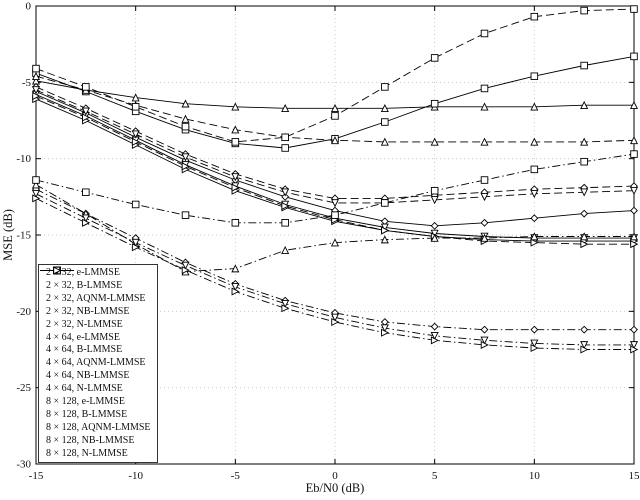 The image size is (640, 500). What do you see at coordinates (23, 312) in the screenshot?
I see `y-tick-label: -20` at bounding box center [23, 312].